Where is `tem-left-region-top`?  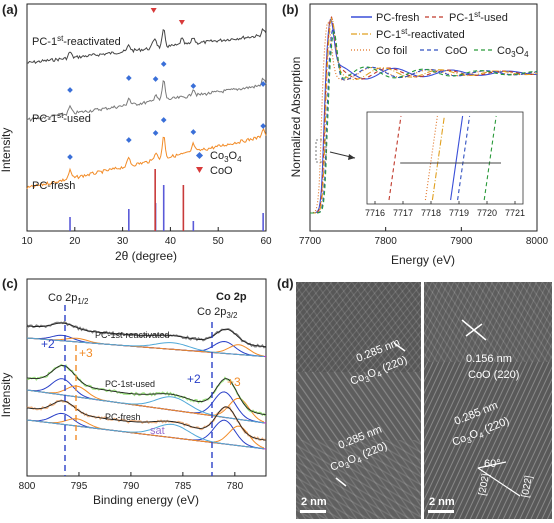 tem-left-region-top is located at coordinates (358, 327).